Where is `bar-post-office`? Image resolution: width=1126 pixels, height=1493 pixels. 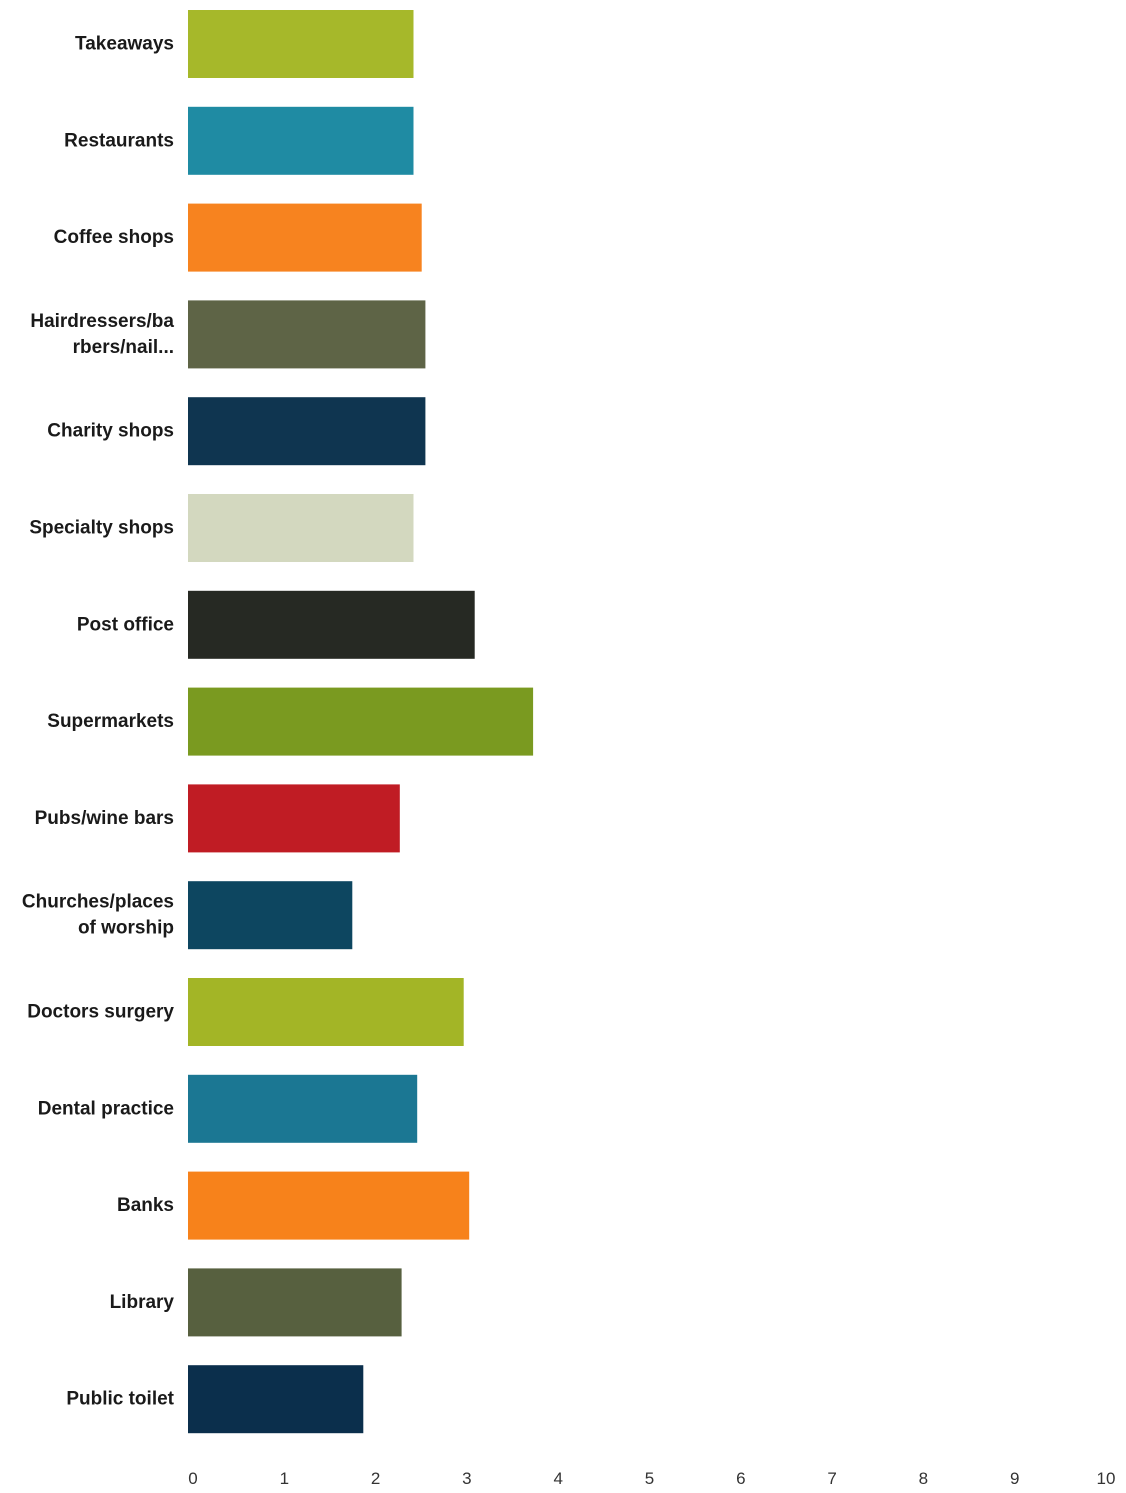
bar-post-office is located at coordinates (331, 624).